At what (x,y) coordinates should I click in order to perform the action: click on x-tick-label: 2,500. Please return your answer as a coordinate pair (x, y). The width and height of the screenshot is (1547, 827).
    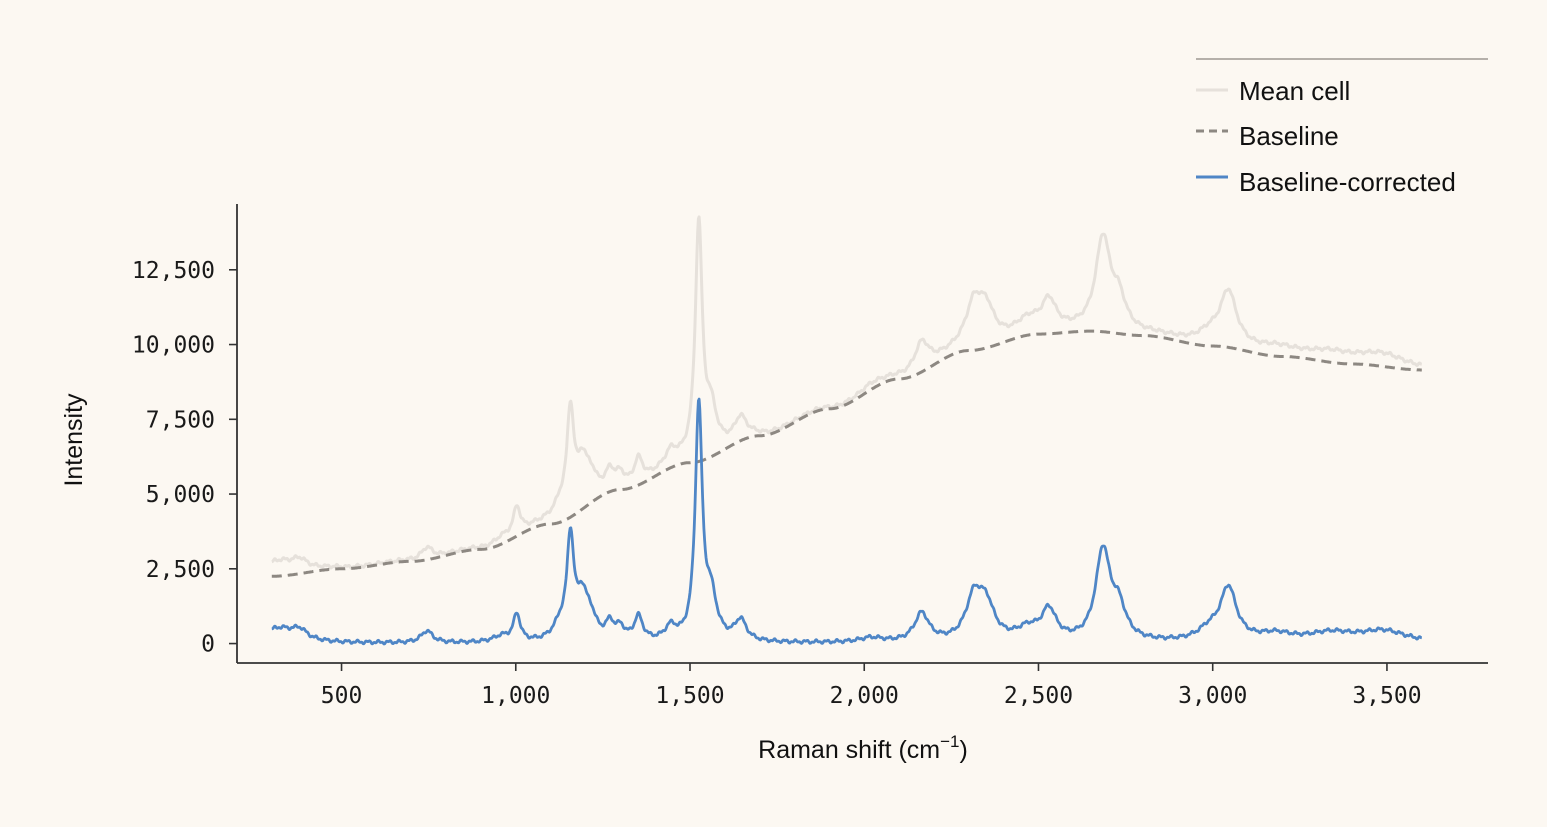
    Looking at the image, I should click on (1038, 696).